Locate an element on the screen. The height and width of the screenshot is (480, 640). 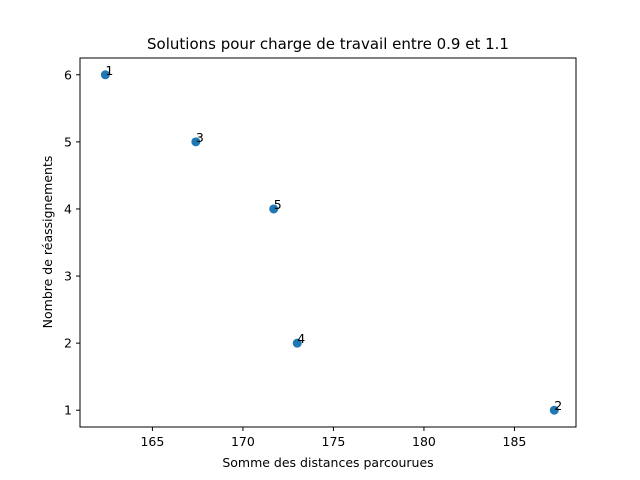
point-label: 2 is located at coordinates (558, 405).